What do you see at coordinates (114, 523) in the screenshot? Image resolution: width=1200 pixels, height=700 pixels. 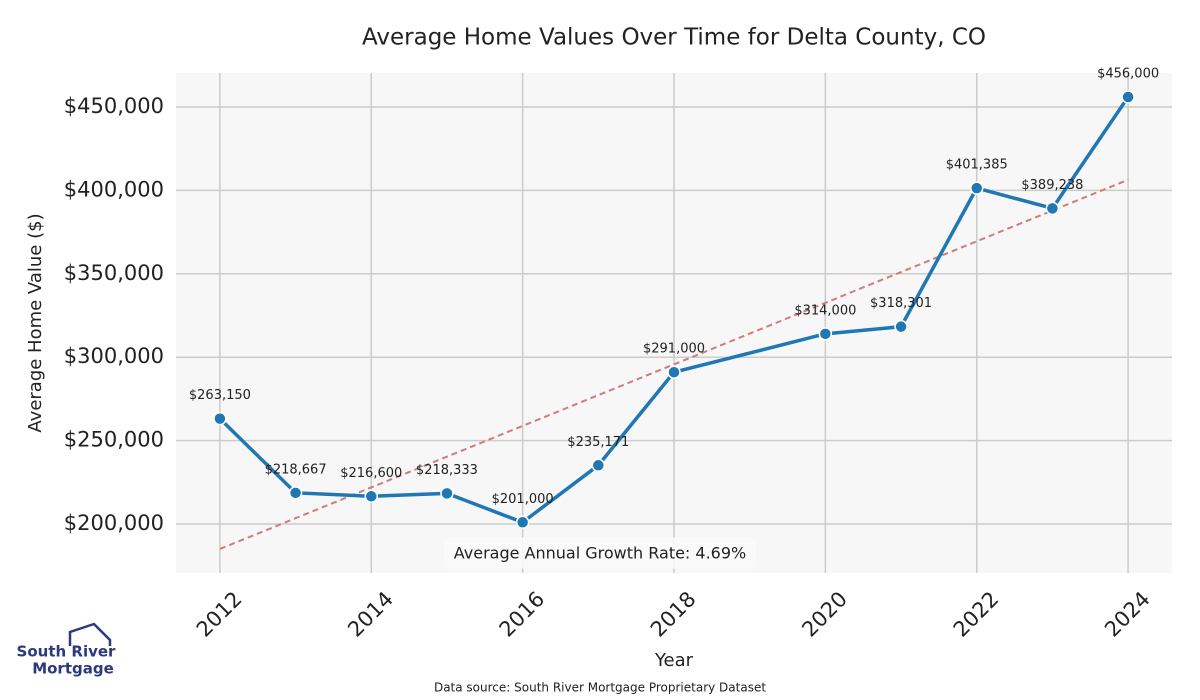 I see `y-tick-label: $200,000` at bounding box center [114, 523].